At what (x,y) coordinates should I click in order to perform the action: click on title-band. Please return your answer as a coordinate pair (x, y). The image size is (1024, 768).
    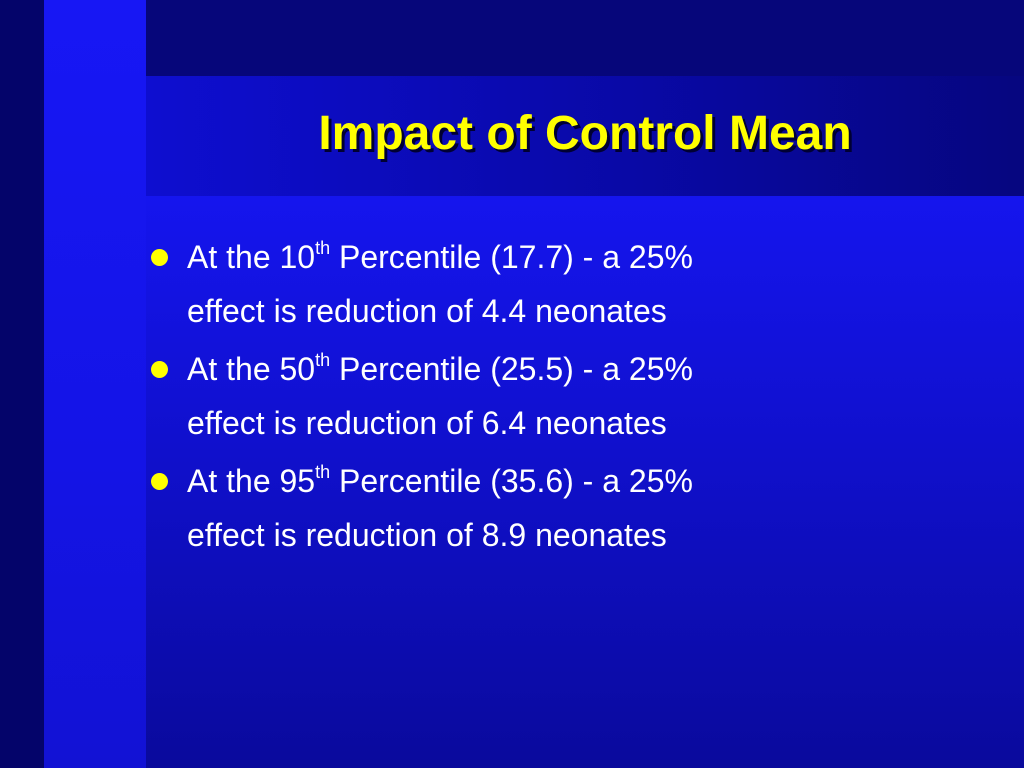
    Looking at the image, I should click on (585, 136).